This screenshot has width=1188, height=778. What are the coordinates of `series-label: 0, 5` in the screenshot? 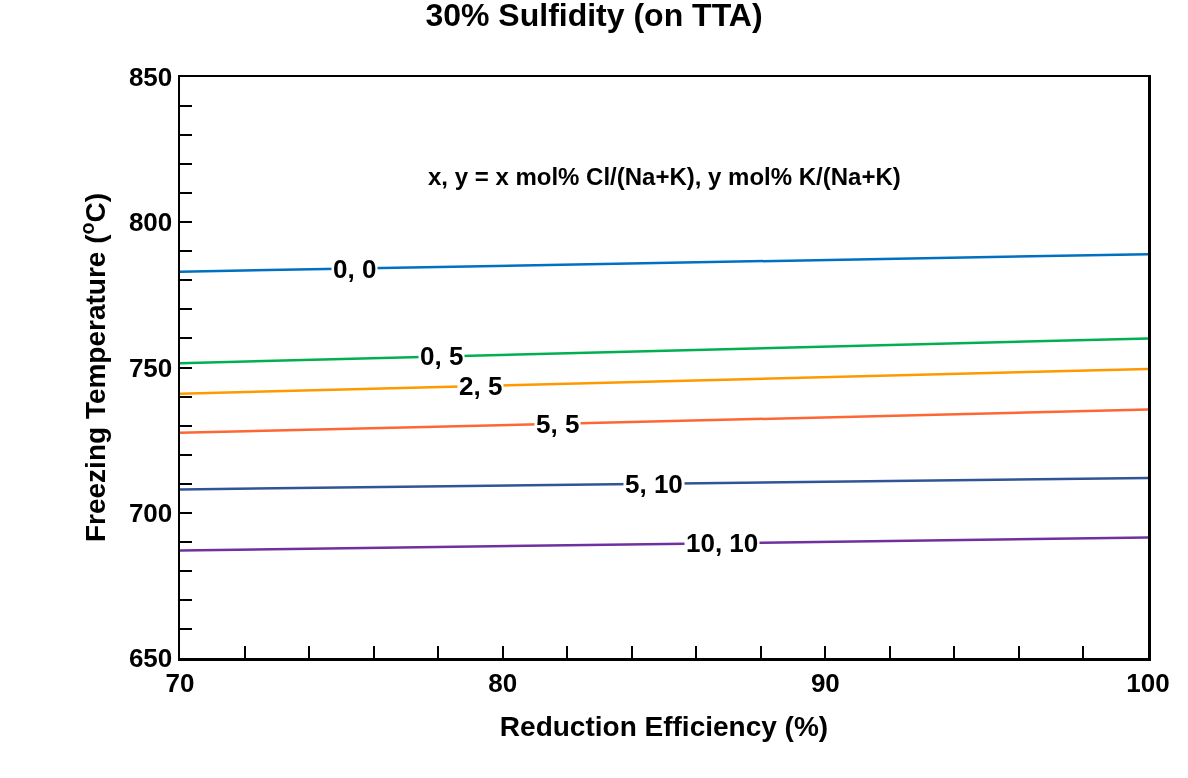 It's located at (442, 356).